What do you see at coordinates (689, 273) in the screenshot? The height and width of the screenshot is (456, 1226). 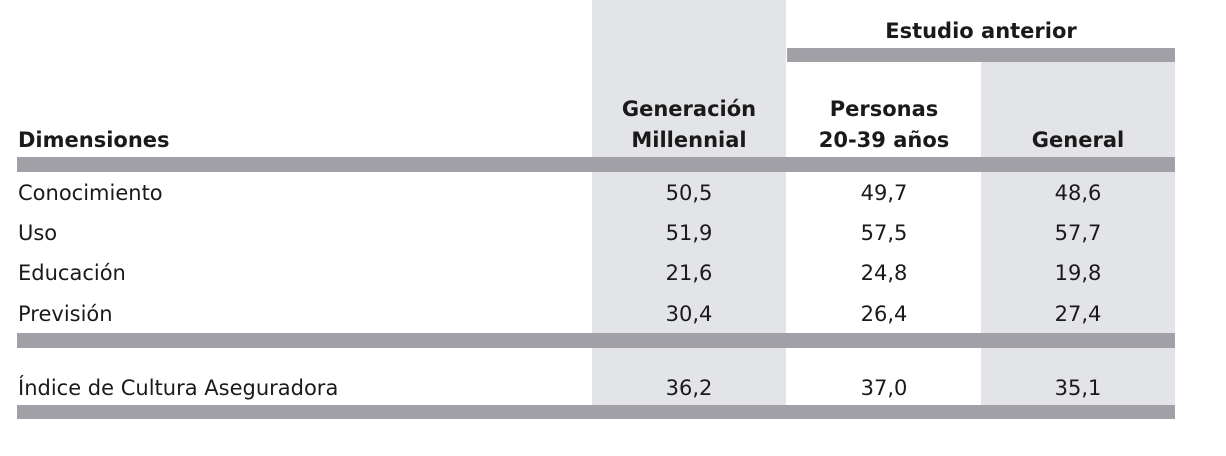 I see `cell-millennial: 21,6` at bounding box center [689, 273].